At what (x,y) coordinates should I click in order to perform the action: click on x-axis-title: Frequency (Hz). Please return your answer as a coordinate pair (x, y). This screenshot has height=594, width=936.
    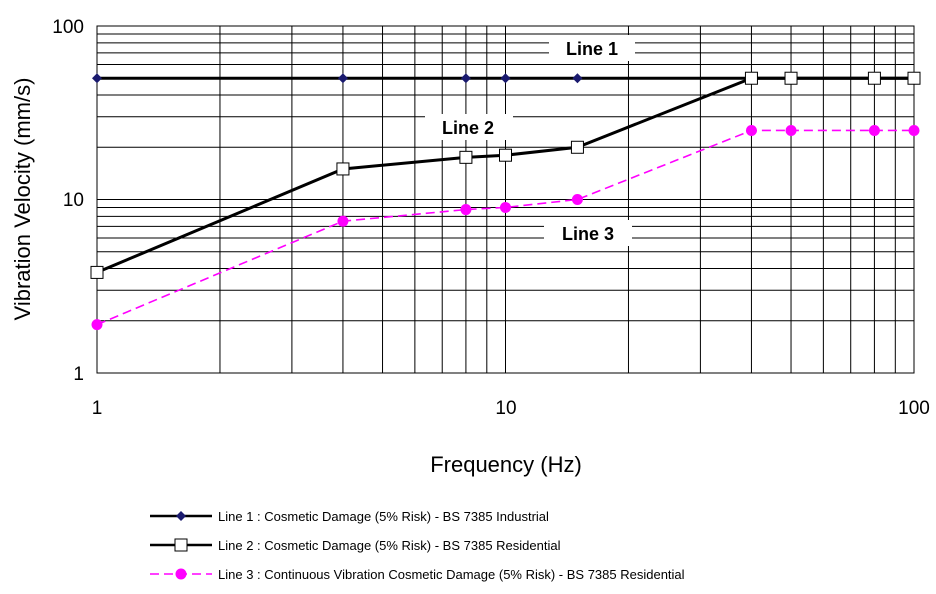
    Looking at the image, I should click on (506, 464).